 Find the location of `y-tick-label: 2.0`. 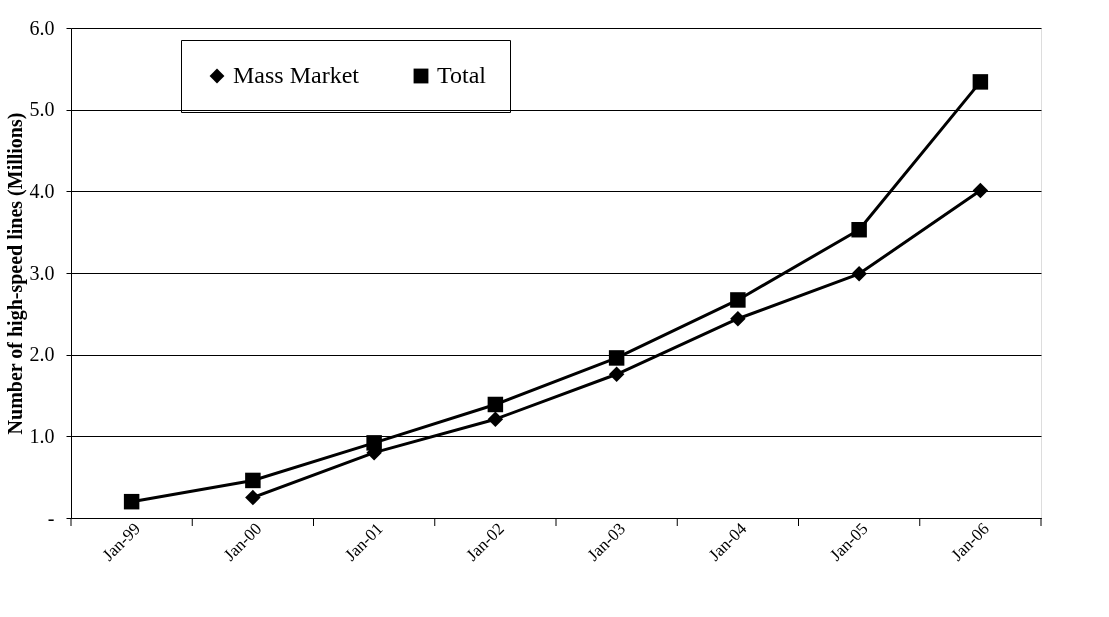

y-tick-label: 2.0 is located at coordinates (42, 354).